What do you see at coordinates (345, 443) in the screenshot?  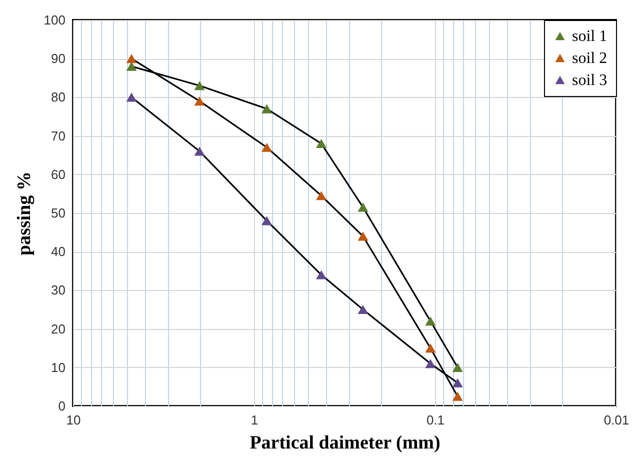 I see `x-axis-title: Partical daimeter (mm)` at bounding box center [345, 443].